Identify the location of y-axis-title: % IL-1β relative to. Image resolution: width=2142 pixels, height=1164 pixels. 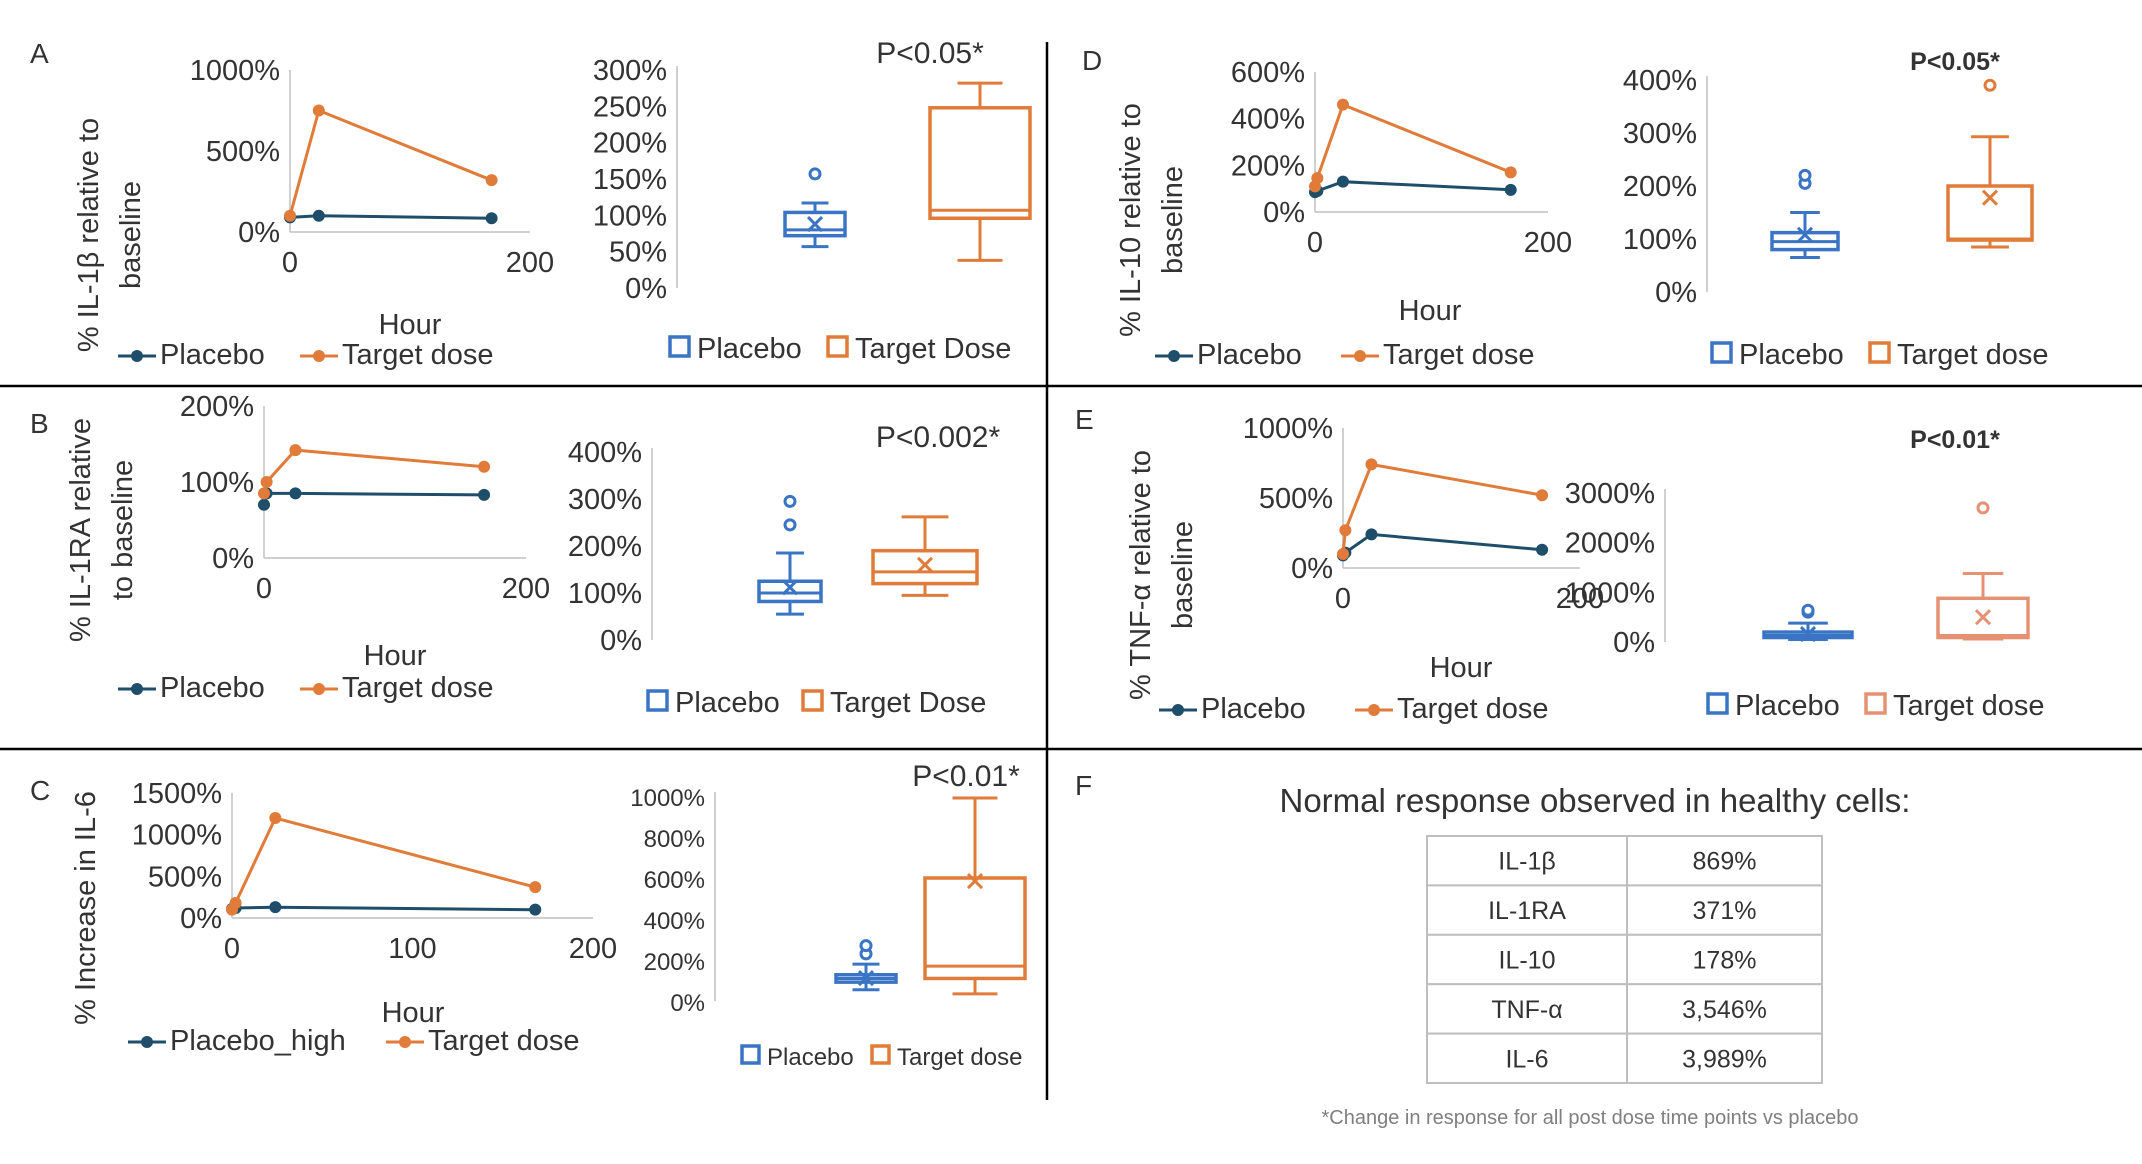
(89, 235).